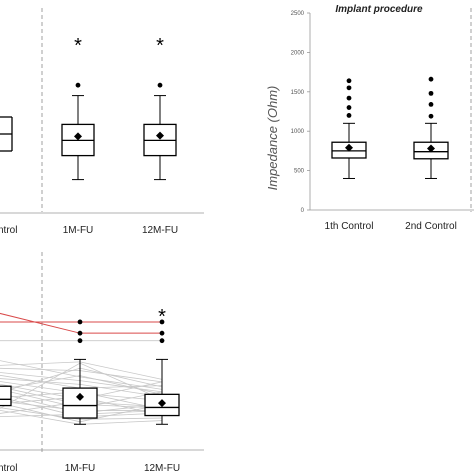 The image size is (474, 474). What do you see at coordinates (299, 172) in the screenshot?
I see `y-tick-label-1: 500` at bounding box center [299, 172].